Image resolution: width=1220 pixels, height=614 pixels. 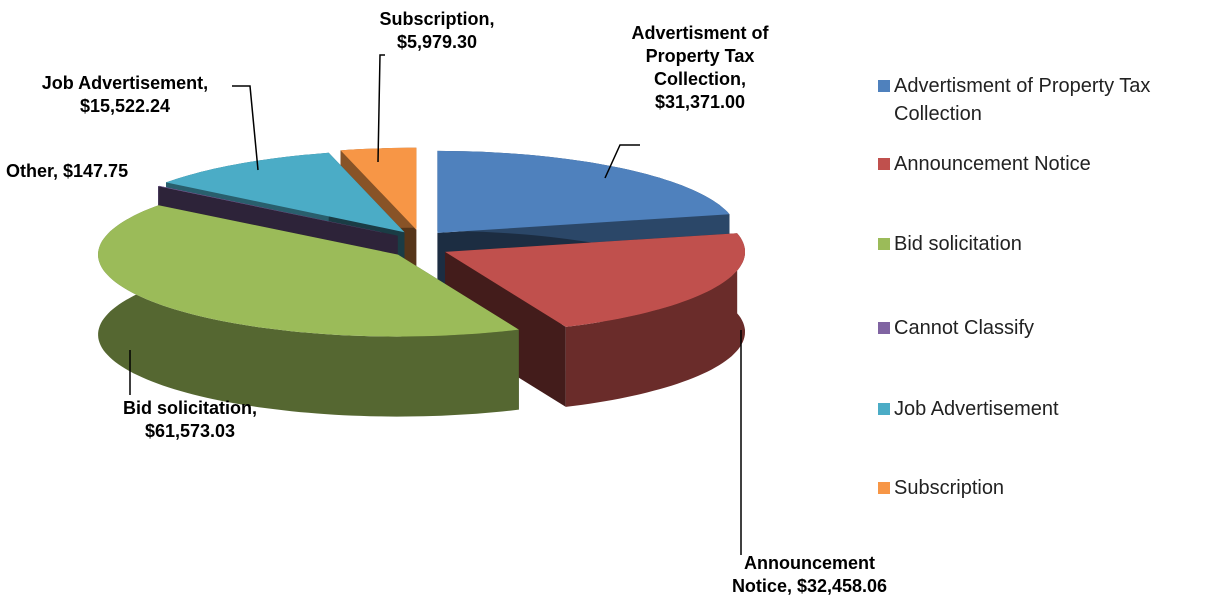 What do you see at coordinates (125, 94) in the screenshot?
I see `data-label: Job Advertisement, $15,522.24` at bounding box center [125, 94].